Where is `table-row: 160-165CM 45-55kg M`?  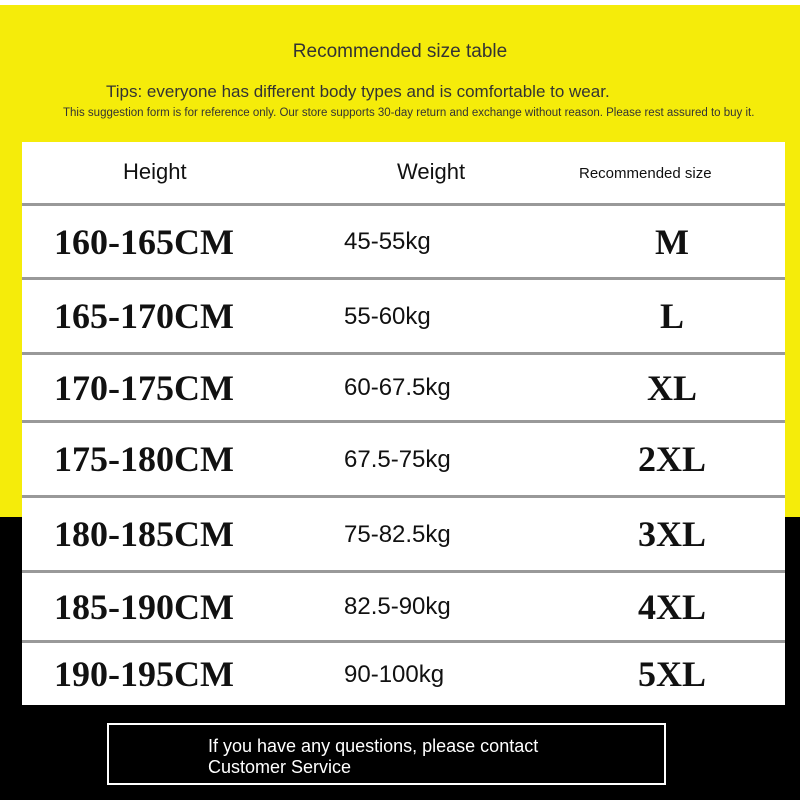
table-row: 160-165CM 45-55kg M is located at coordinates (403, 240).